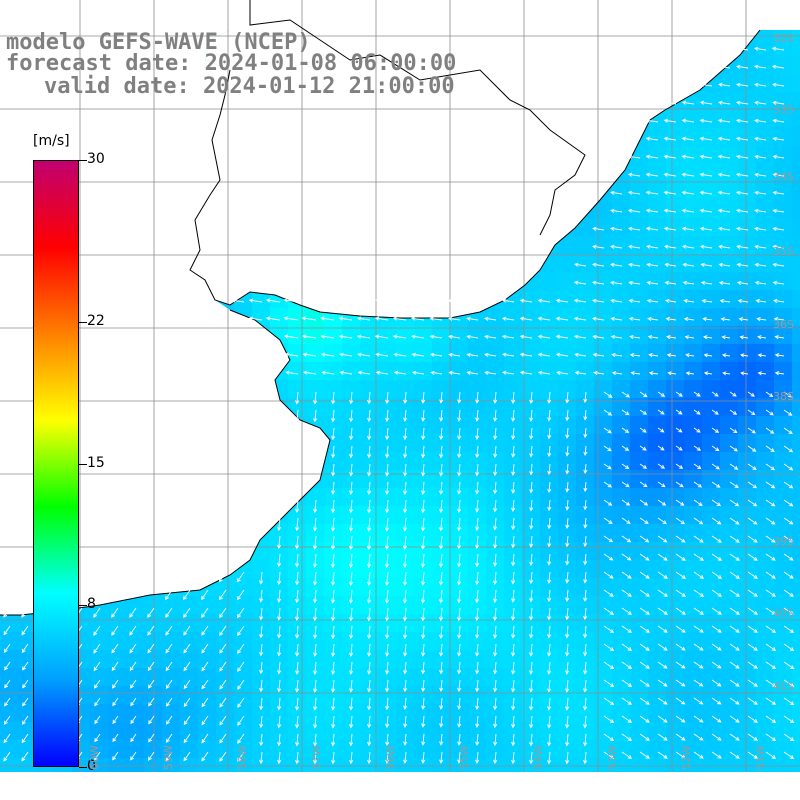 This screenshot has width=800, height=800. I want to click on latitude-label: 40S, so click(783, 613).